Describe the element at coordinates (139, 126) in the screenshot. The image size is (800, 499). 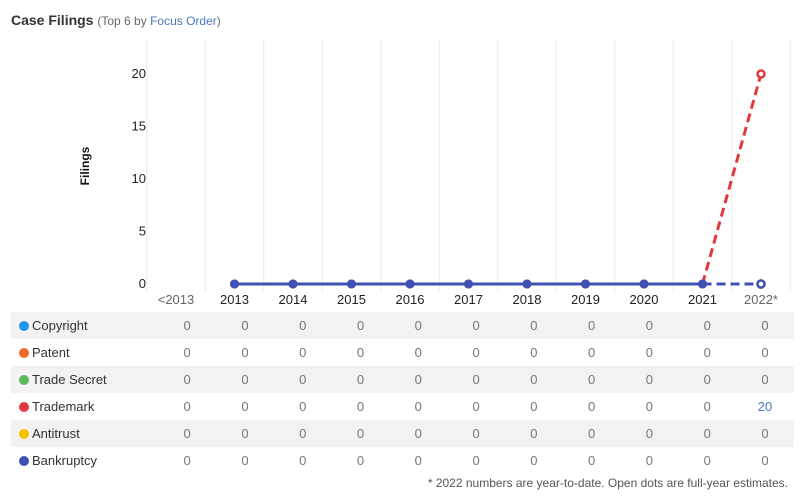
I see `y-tick-label: 15` at that location.